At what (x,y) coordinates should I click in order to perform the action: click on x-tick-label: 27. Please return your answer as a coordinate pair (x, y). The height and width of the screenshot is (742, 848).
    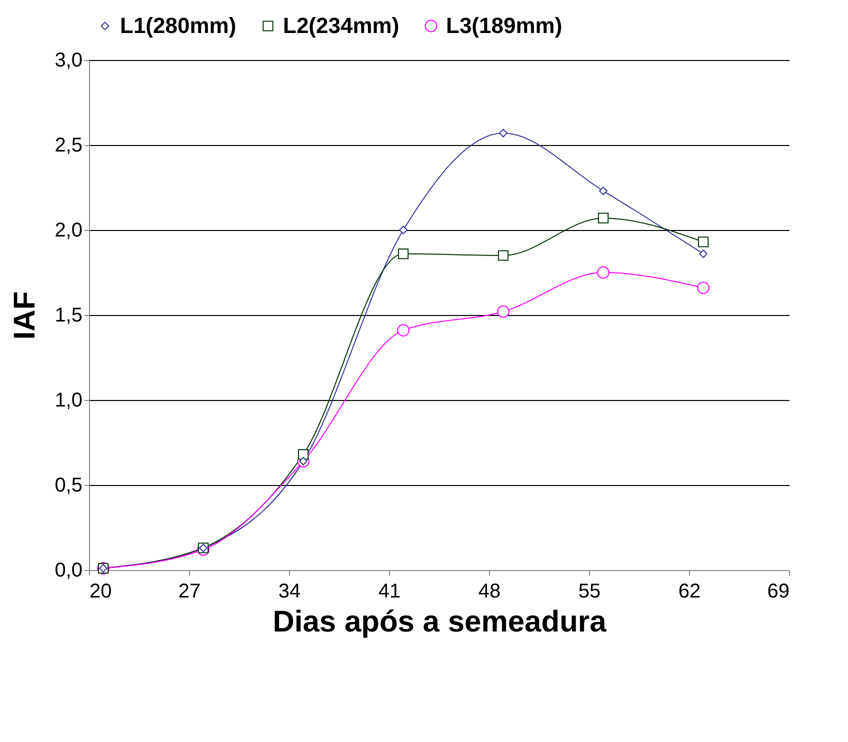
    Looking at the image, I should click on (189, 591).